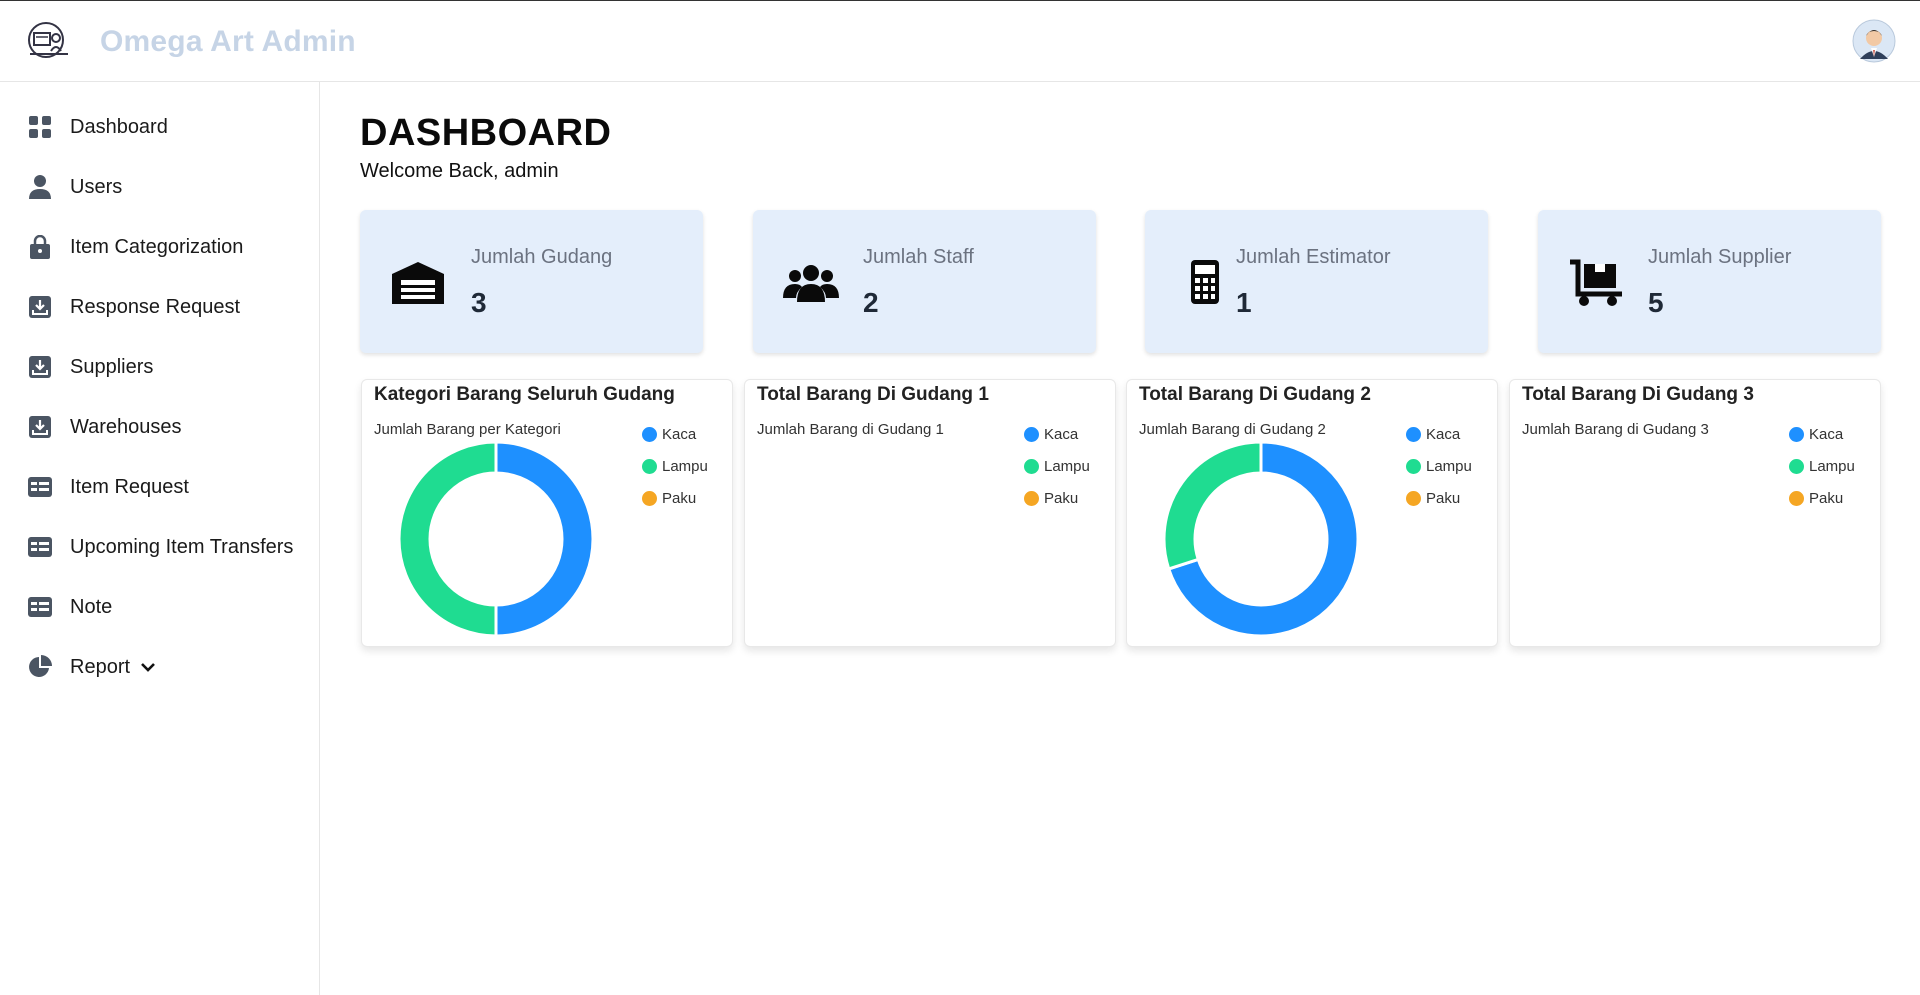 This screenshot has height=995, width=1920. What do you see at coordinates (40, 187) in the screenshot?
I see `user-icon` at bounding box center [40, 187].